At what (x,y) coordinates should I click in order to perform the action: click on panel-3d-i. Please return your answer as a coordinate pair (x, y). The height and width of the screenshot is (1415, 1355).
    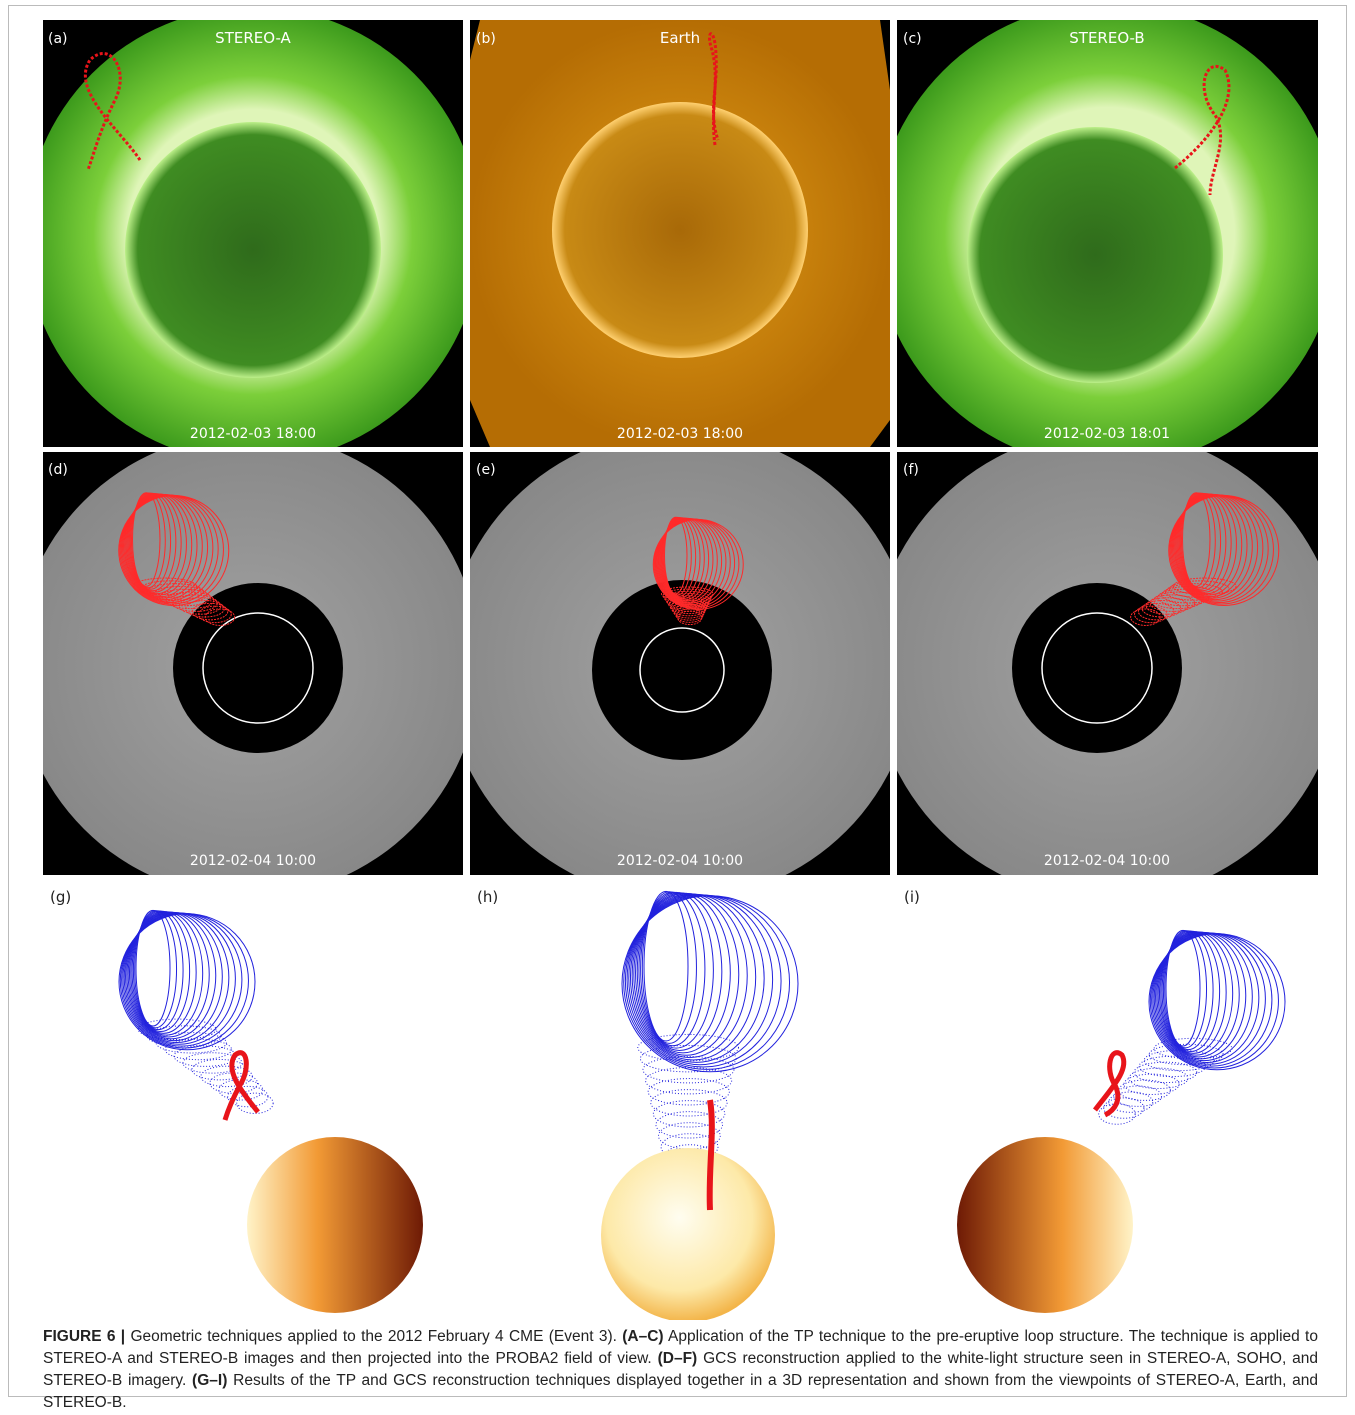
    Looking at the image, I should click on (1121, 1121).